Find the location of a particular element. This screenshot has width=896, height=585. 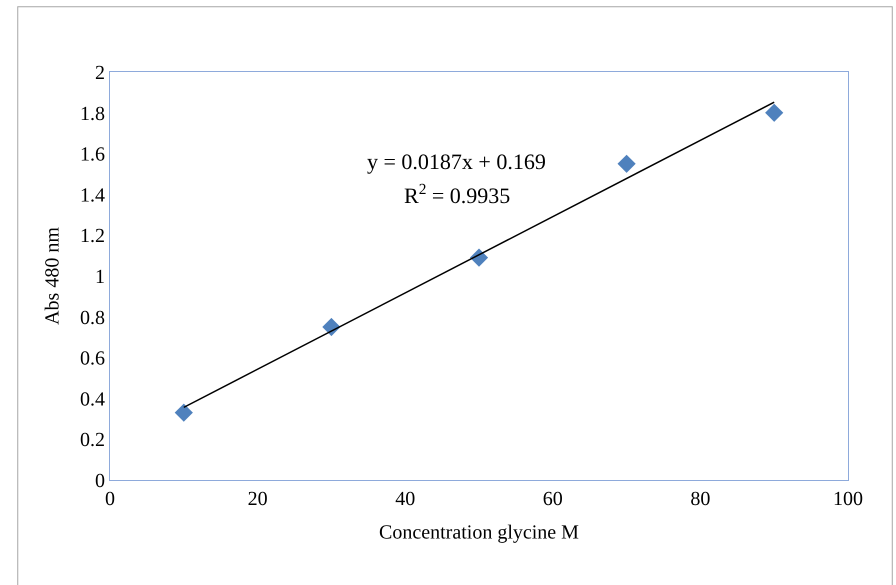

y-tick-label: 1 is located at coordinates (100, 277).